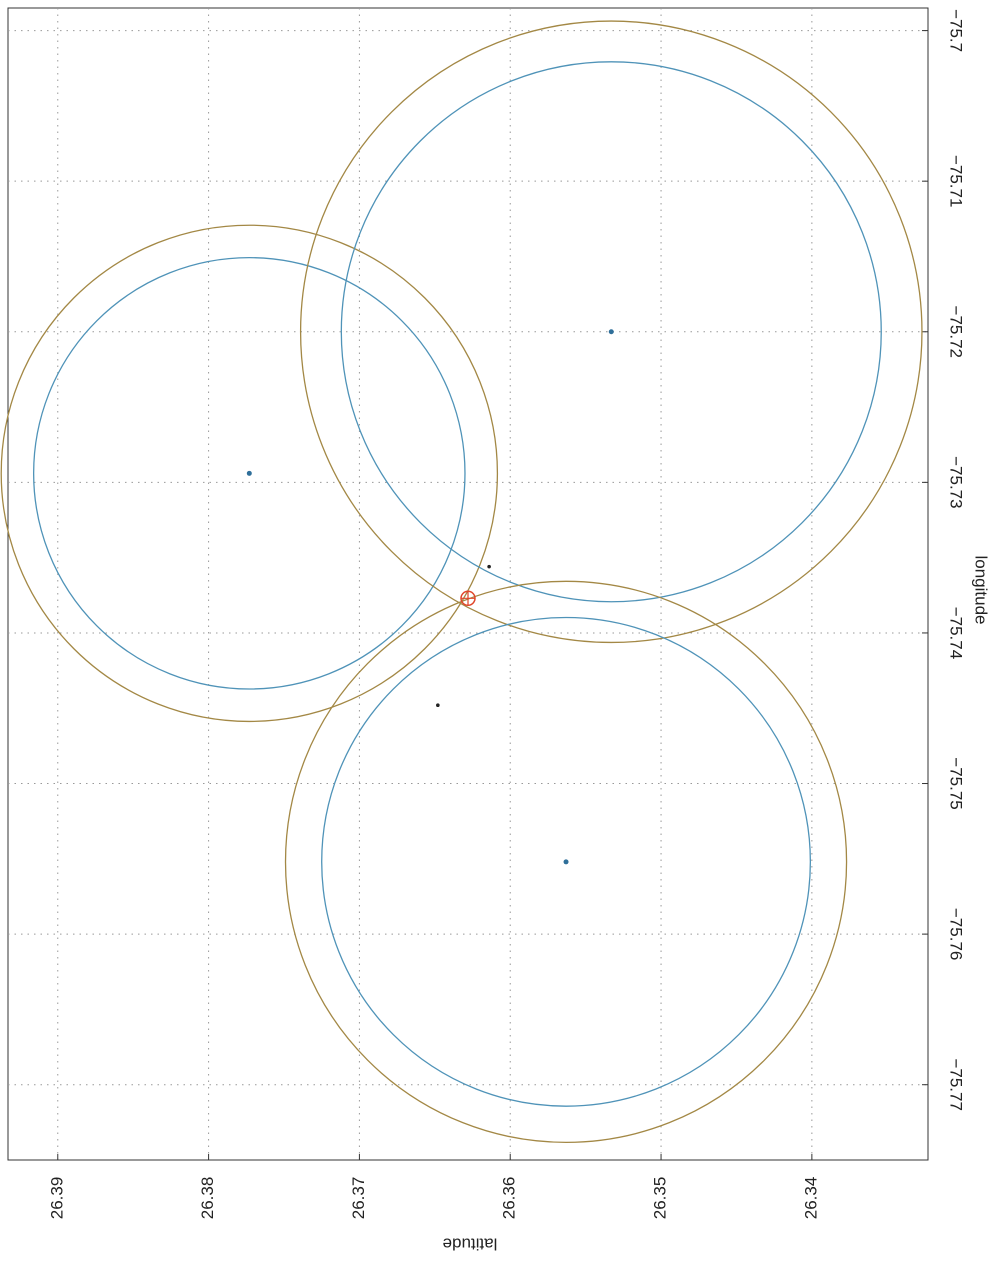  I want to click on x-tick-label: 26.37, so click(358, 1198).